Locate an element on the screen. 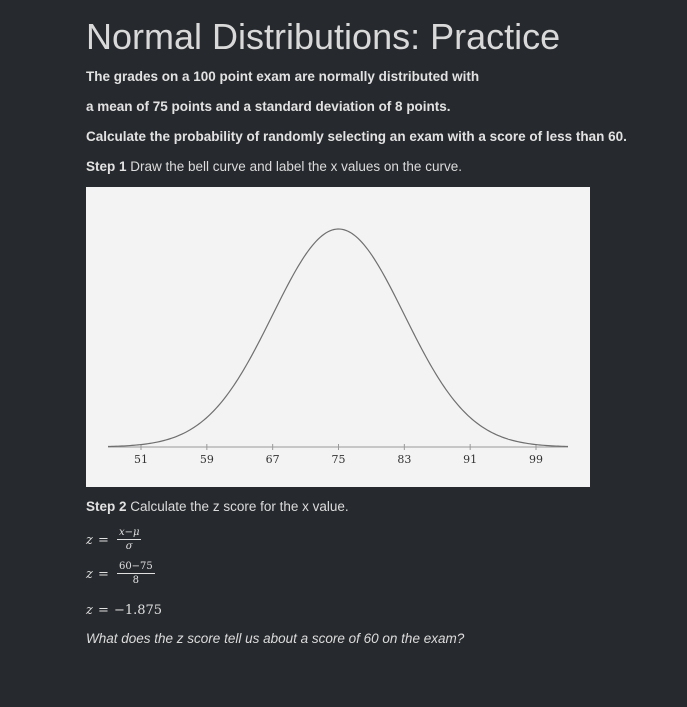 The height and width of the screenshot is (707, 687). x-tick-label-83: 83 is located at coordinates (404, 459).